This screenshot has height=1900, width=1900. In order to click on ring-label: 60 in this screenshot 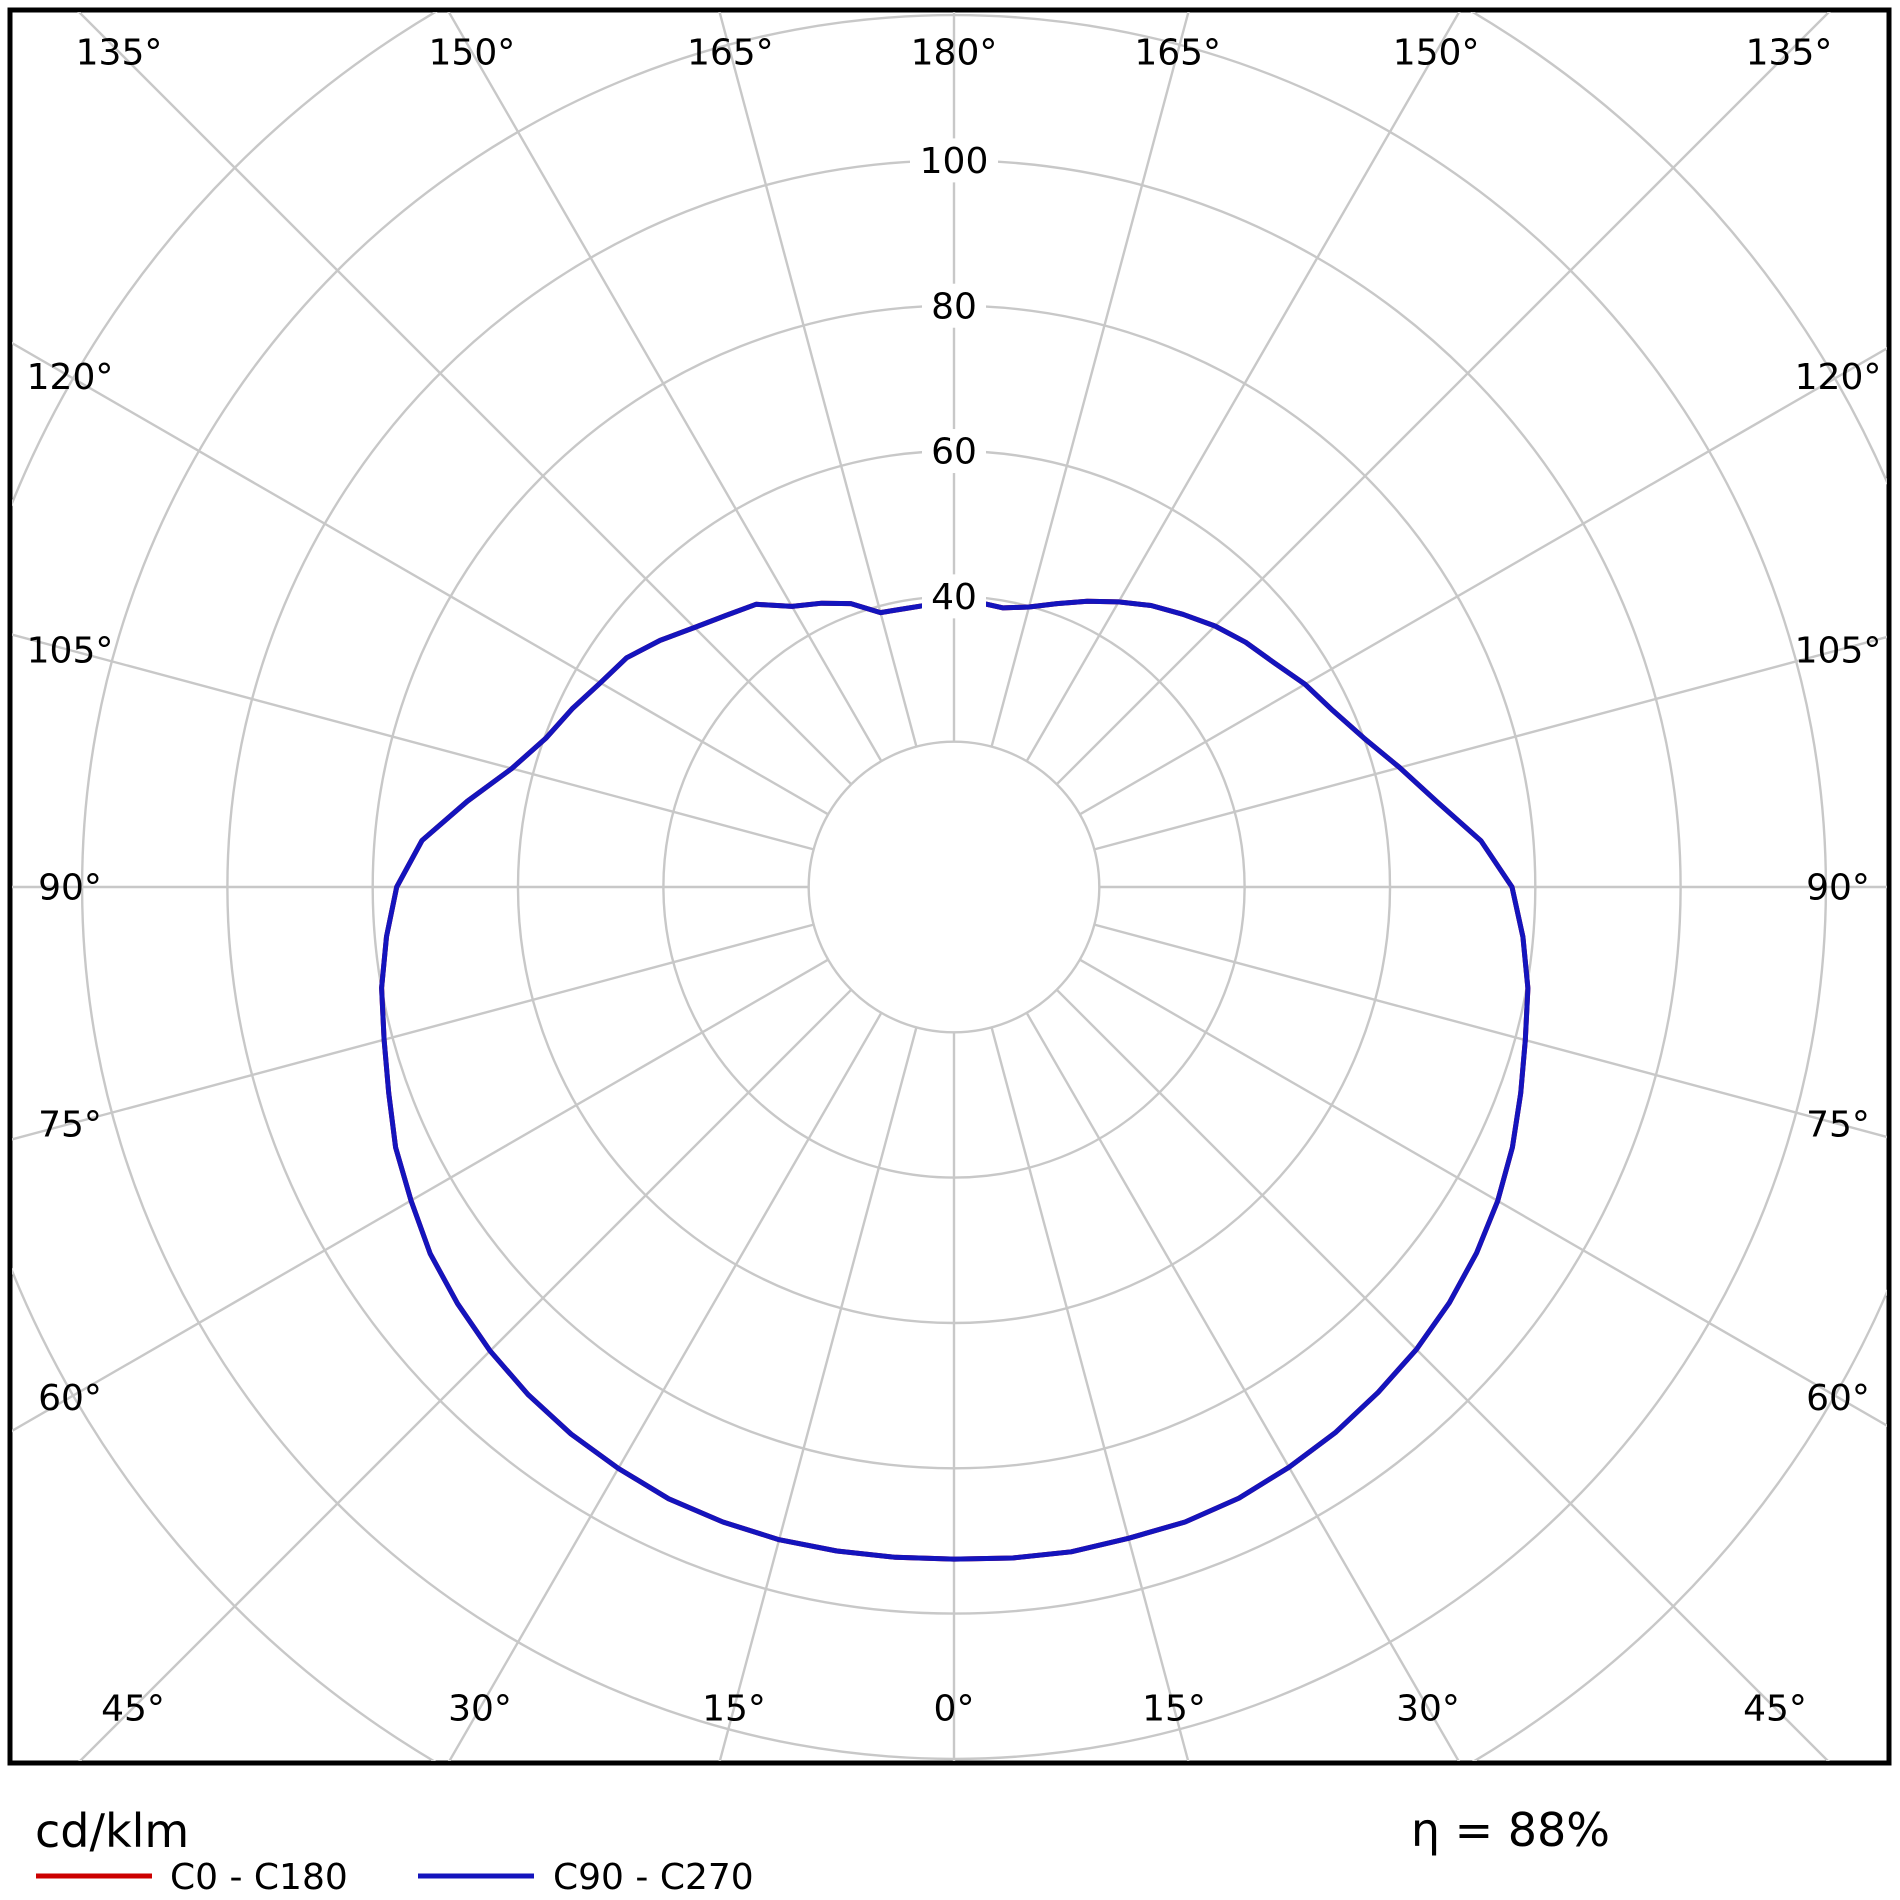, I will do `click(954, 452)`.